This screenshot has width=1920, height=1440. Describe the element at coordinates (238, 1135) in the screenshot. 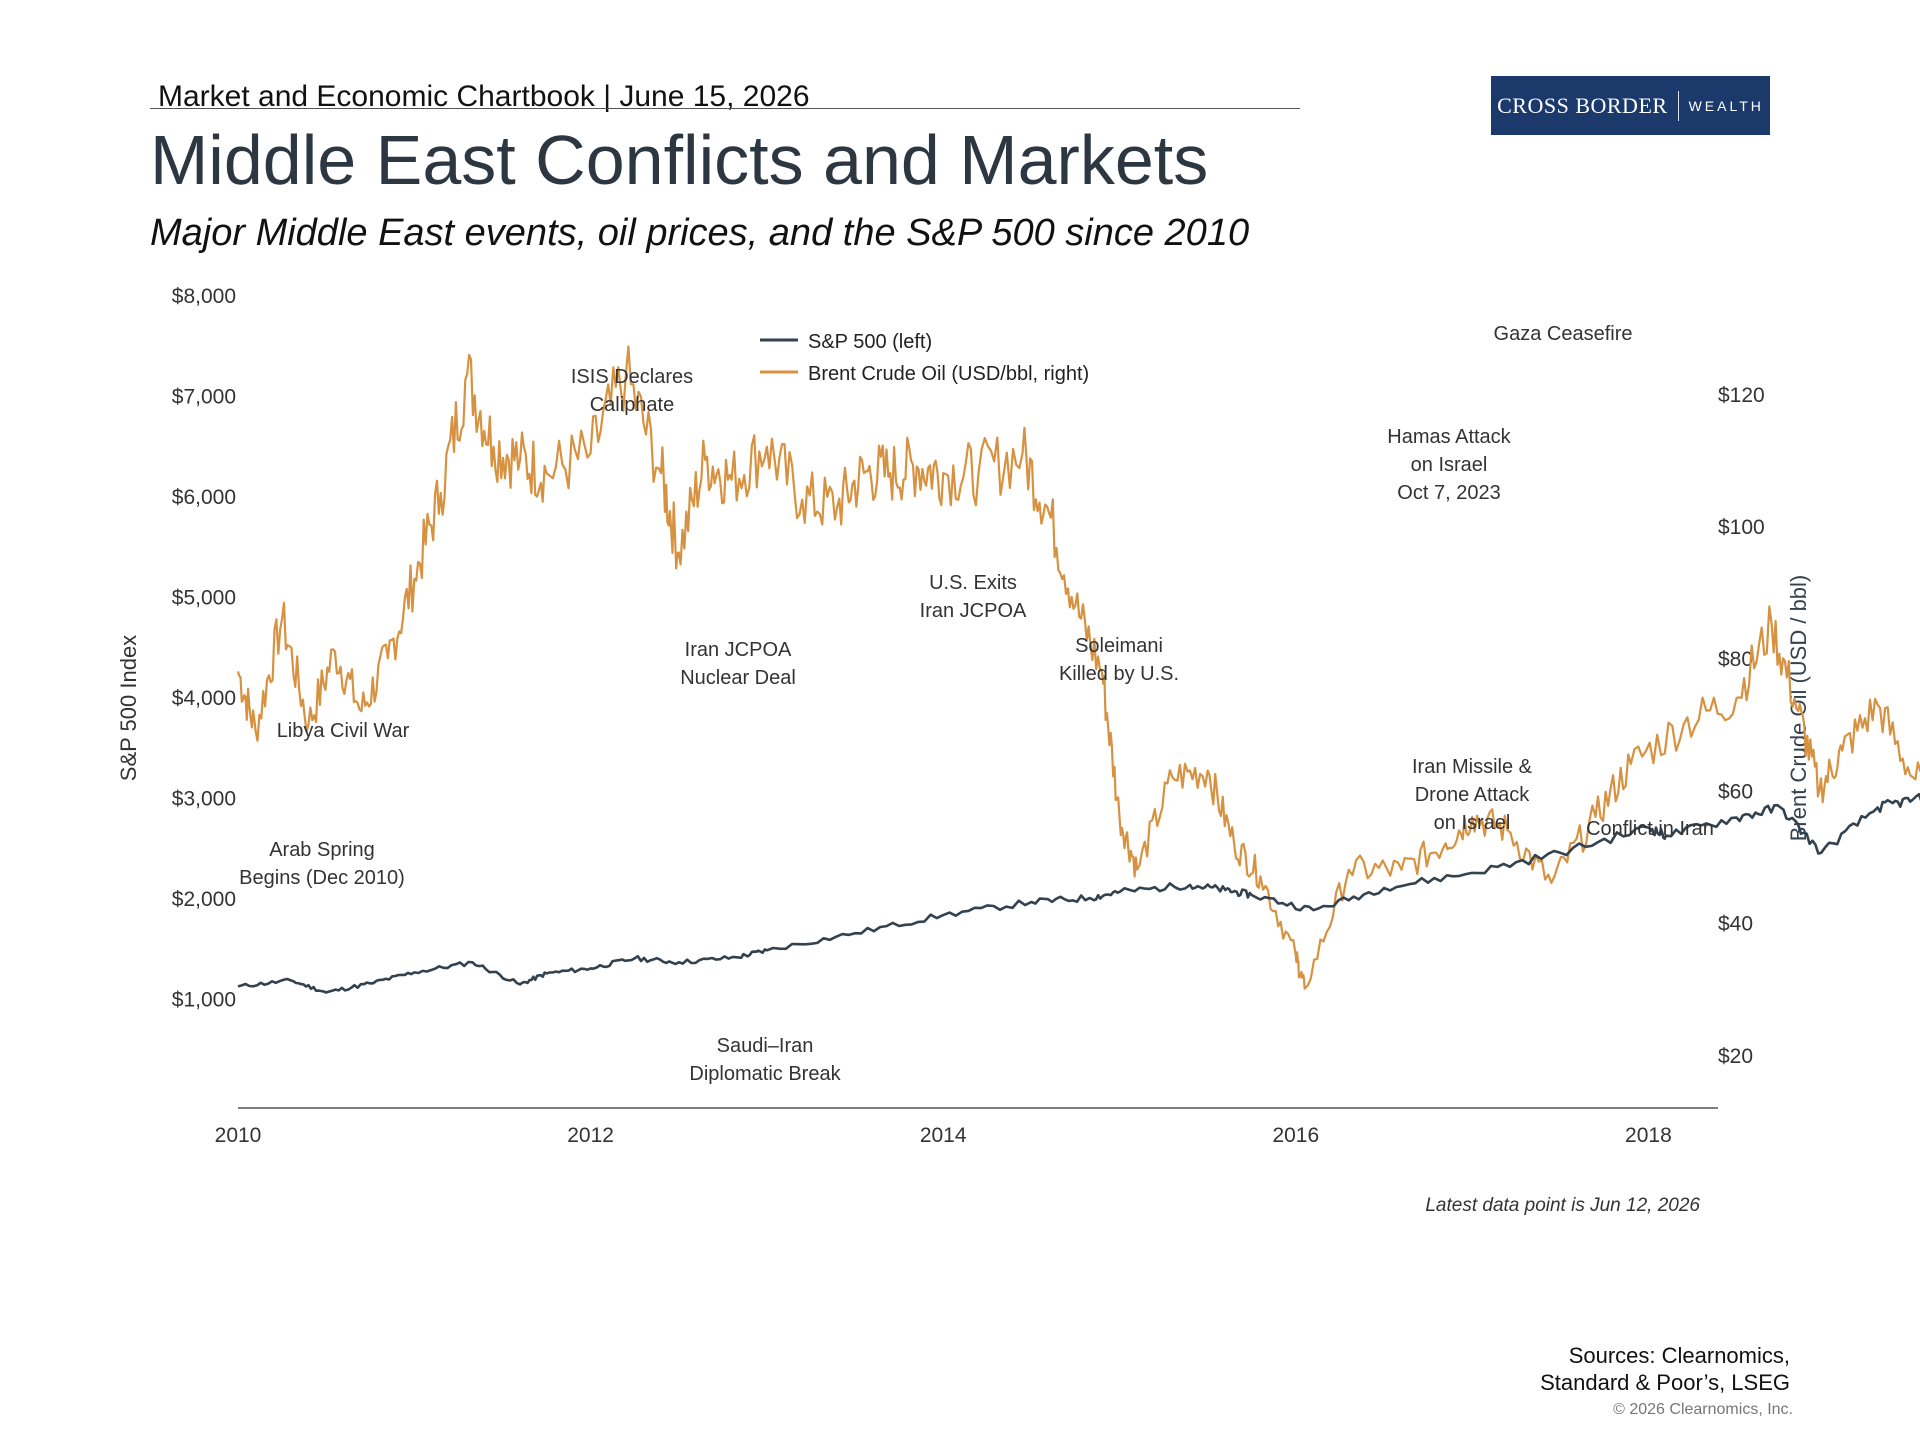

I see `x-tick-label: 2010` at that location.